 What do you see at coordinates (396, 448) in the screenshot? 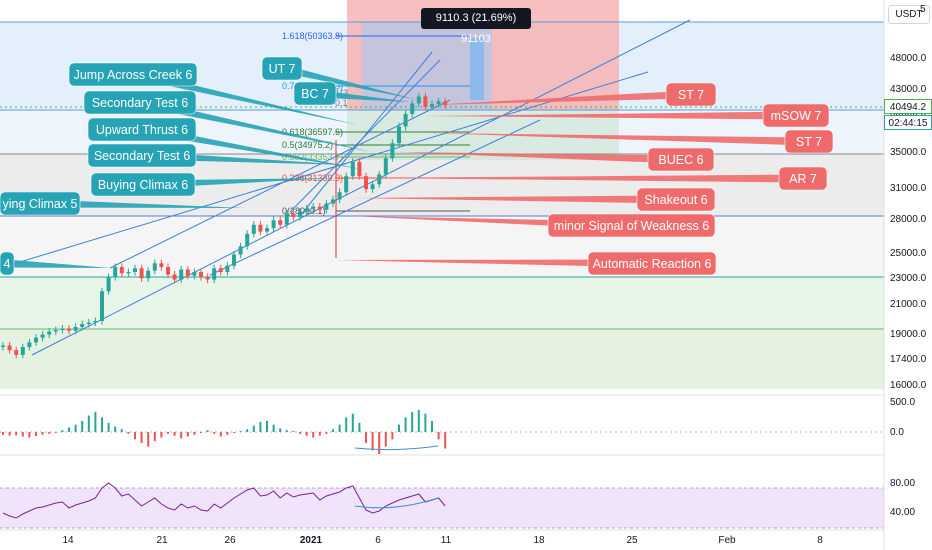
I see `macd-divergence-curve` at bounding box center [396, 448].